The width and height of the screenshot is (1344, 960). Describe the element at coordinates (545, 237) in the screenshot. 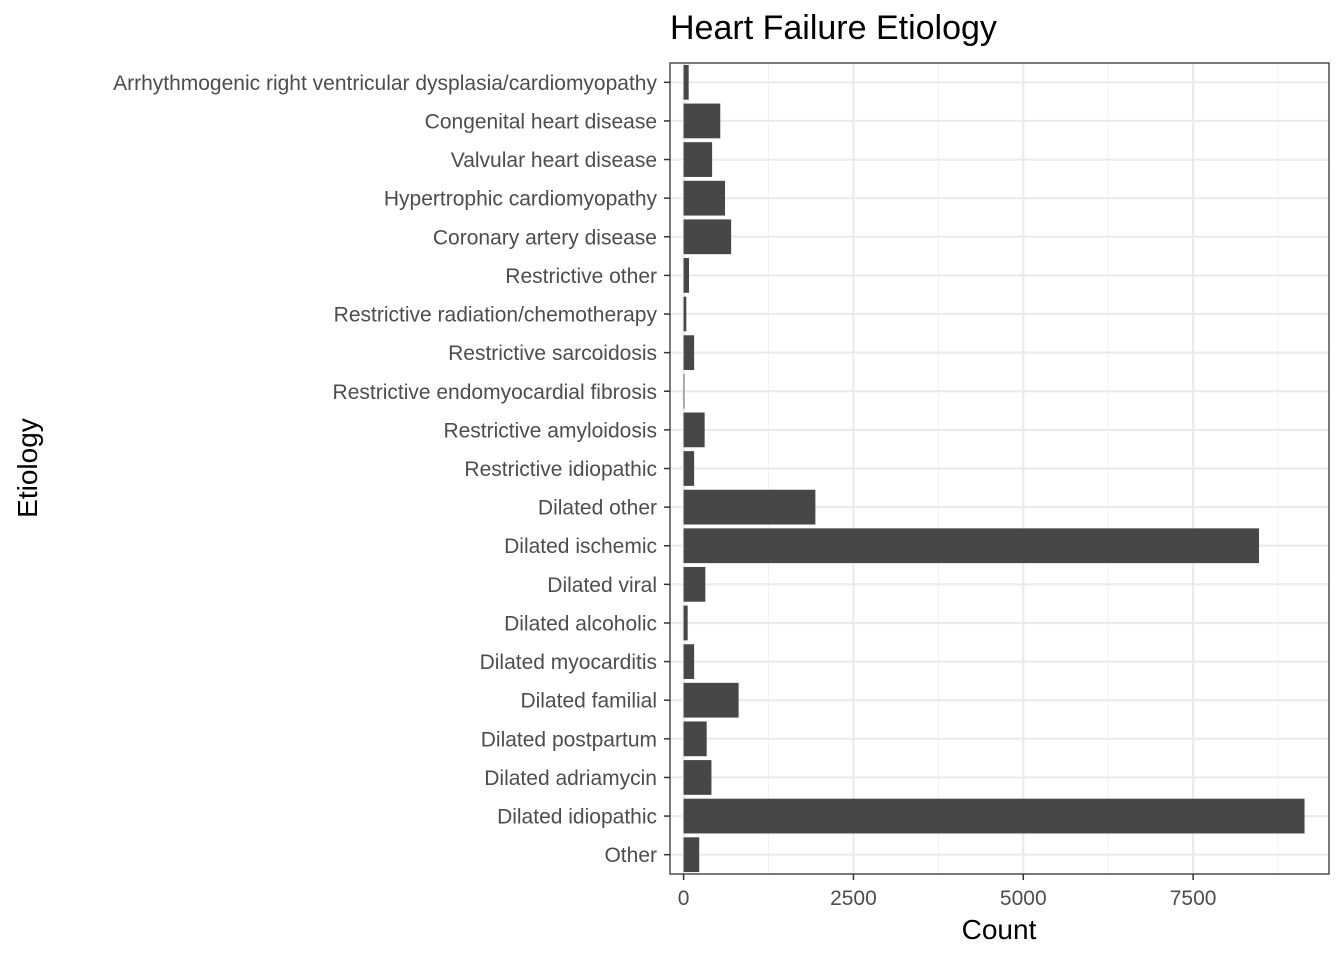

I see `y-tick-label: Coronary artery disease` at that location.